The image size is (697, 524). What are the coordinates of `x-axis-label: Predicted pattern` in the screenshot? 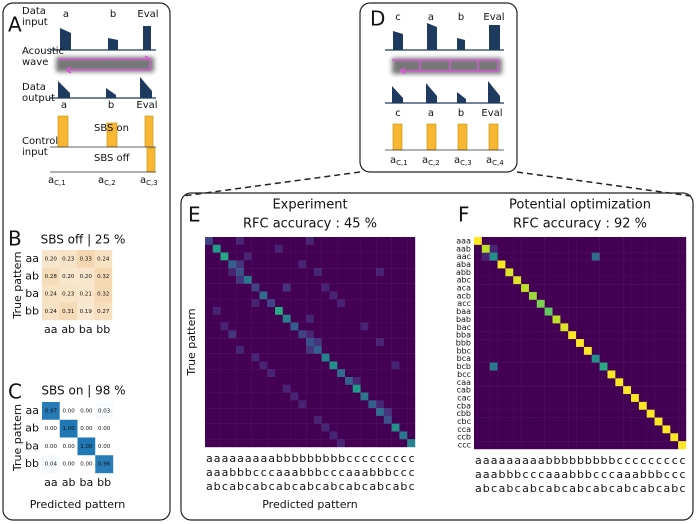 It's located at (310, 504).